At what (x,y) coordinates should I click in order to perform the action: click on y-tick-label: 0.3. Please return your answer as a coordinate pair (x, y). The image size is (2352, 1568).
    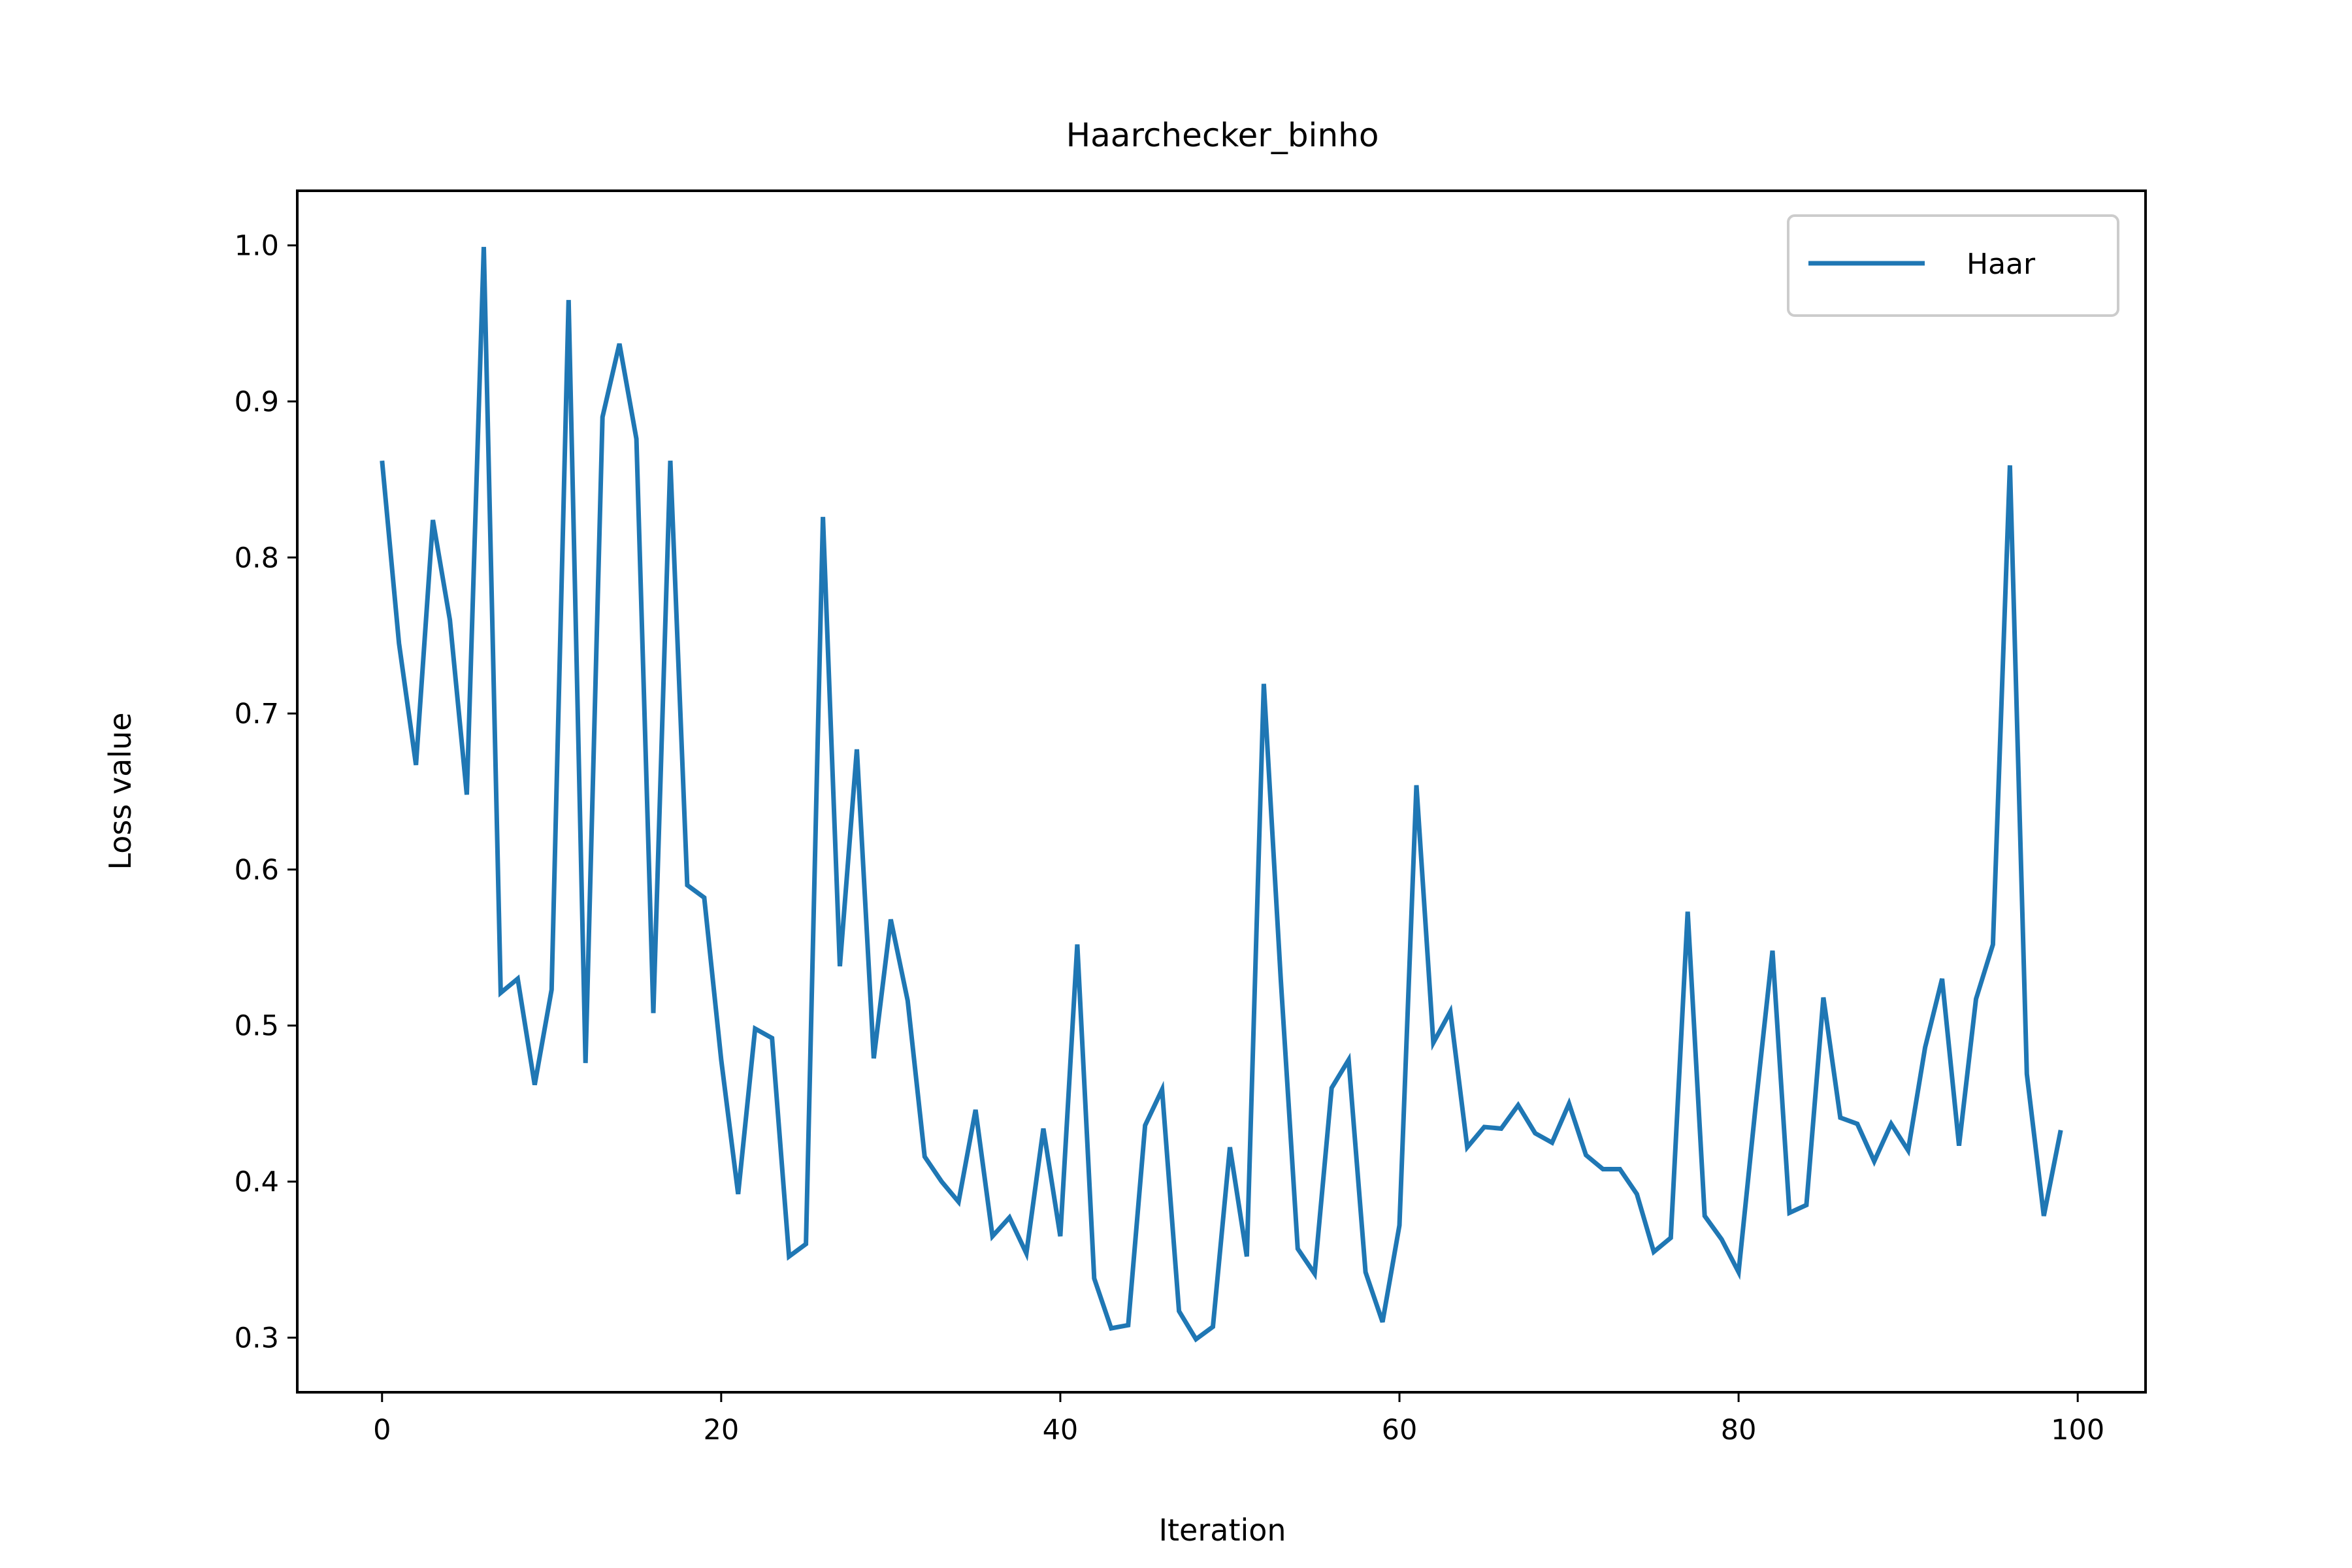
    Looking at the image, I should click on (257, 1338).